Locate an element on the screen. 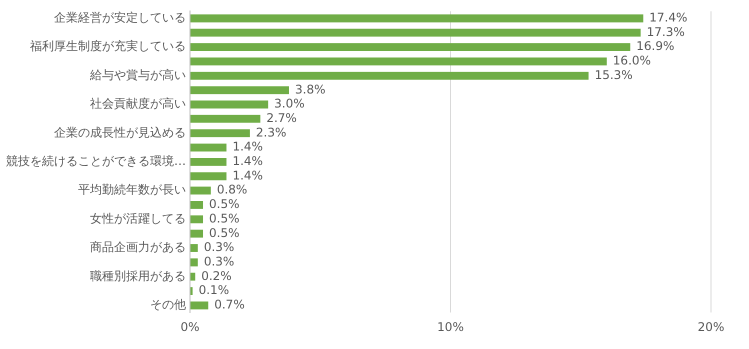  x-tick-label: 10% is located at coordinates (450, 327).